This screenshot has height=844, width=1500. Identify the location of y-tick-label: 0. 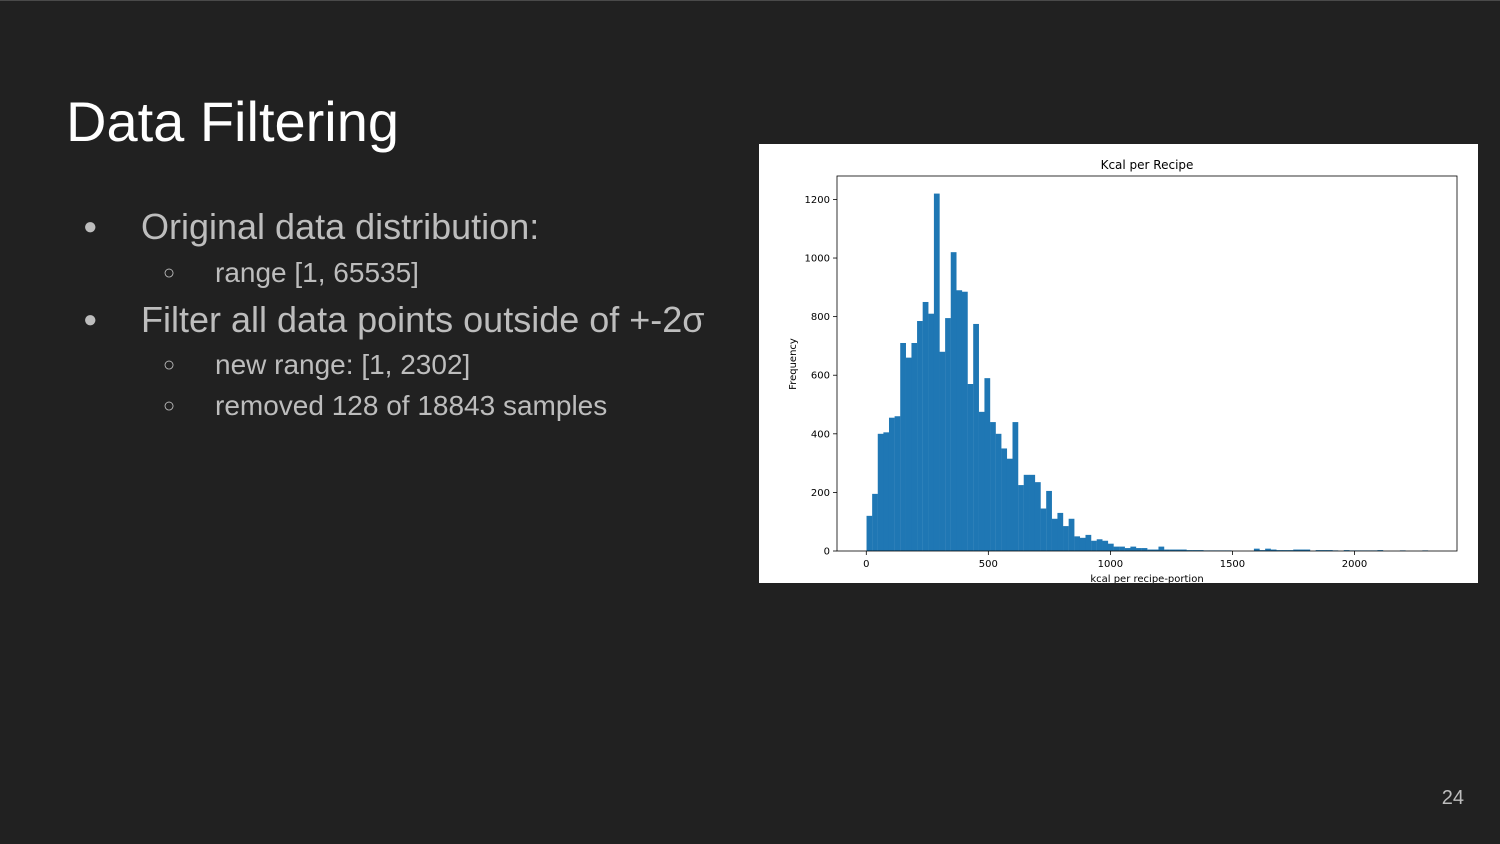
(827, 552).